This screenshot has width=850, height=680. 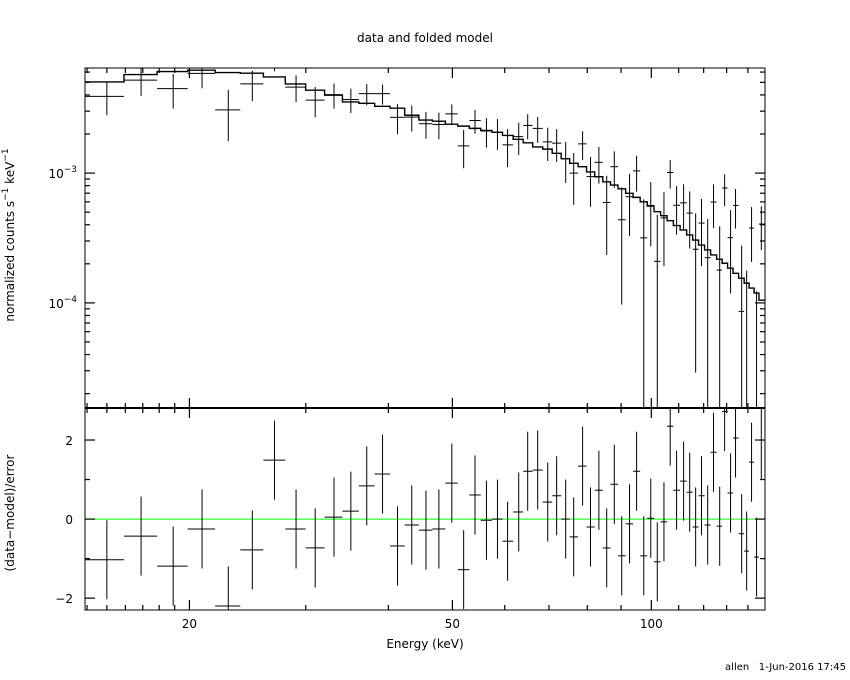 I want to click on footer-timestamp: 1-Jun-2016 17:45, so click(x=802, y=667).